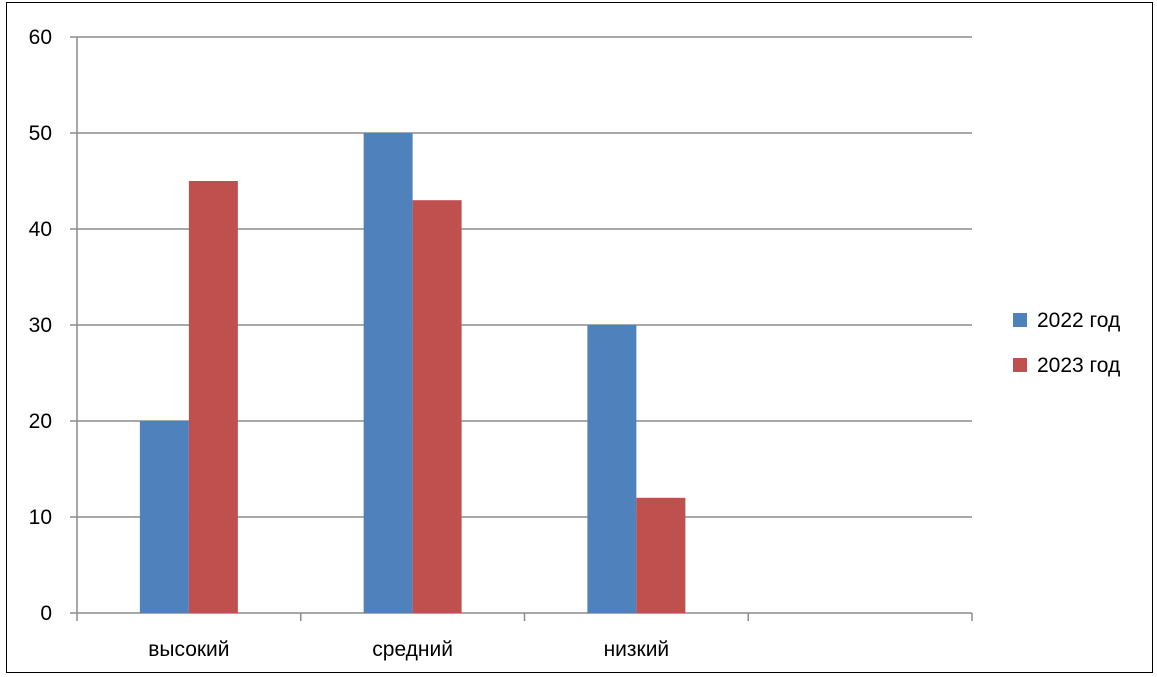  What do you see at coordinates (40, 229) in the screenshot?
I see `y-tick-label-40: 40` at bounding box center [40, 229].